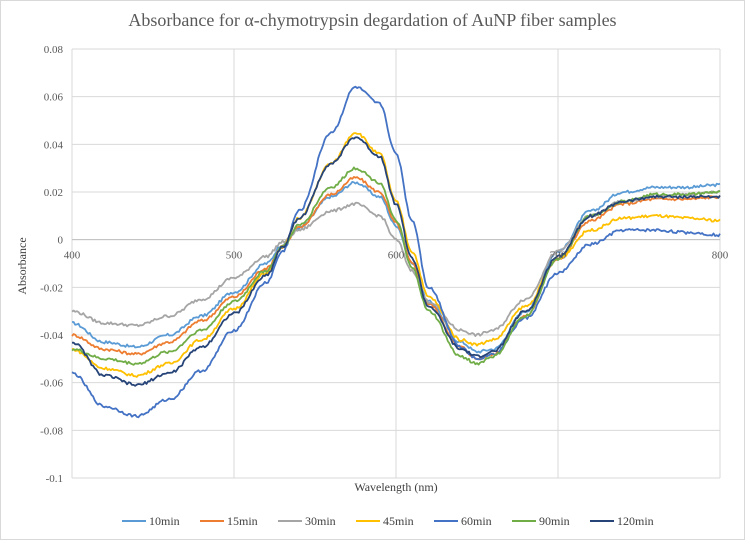 The image size is (745, 540). Describe the element at coordinates (242, 521) in the screenshot. I see `legend-label-15min: 15min` at that location.